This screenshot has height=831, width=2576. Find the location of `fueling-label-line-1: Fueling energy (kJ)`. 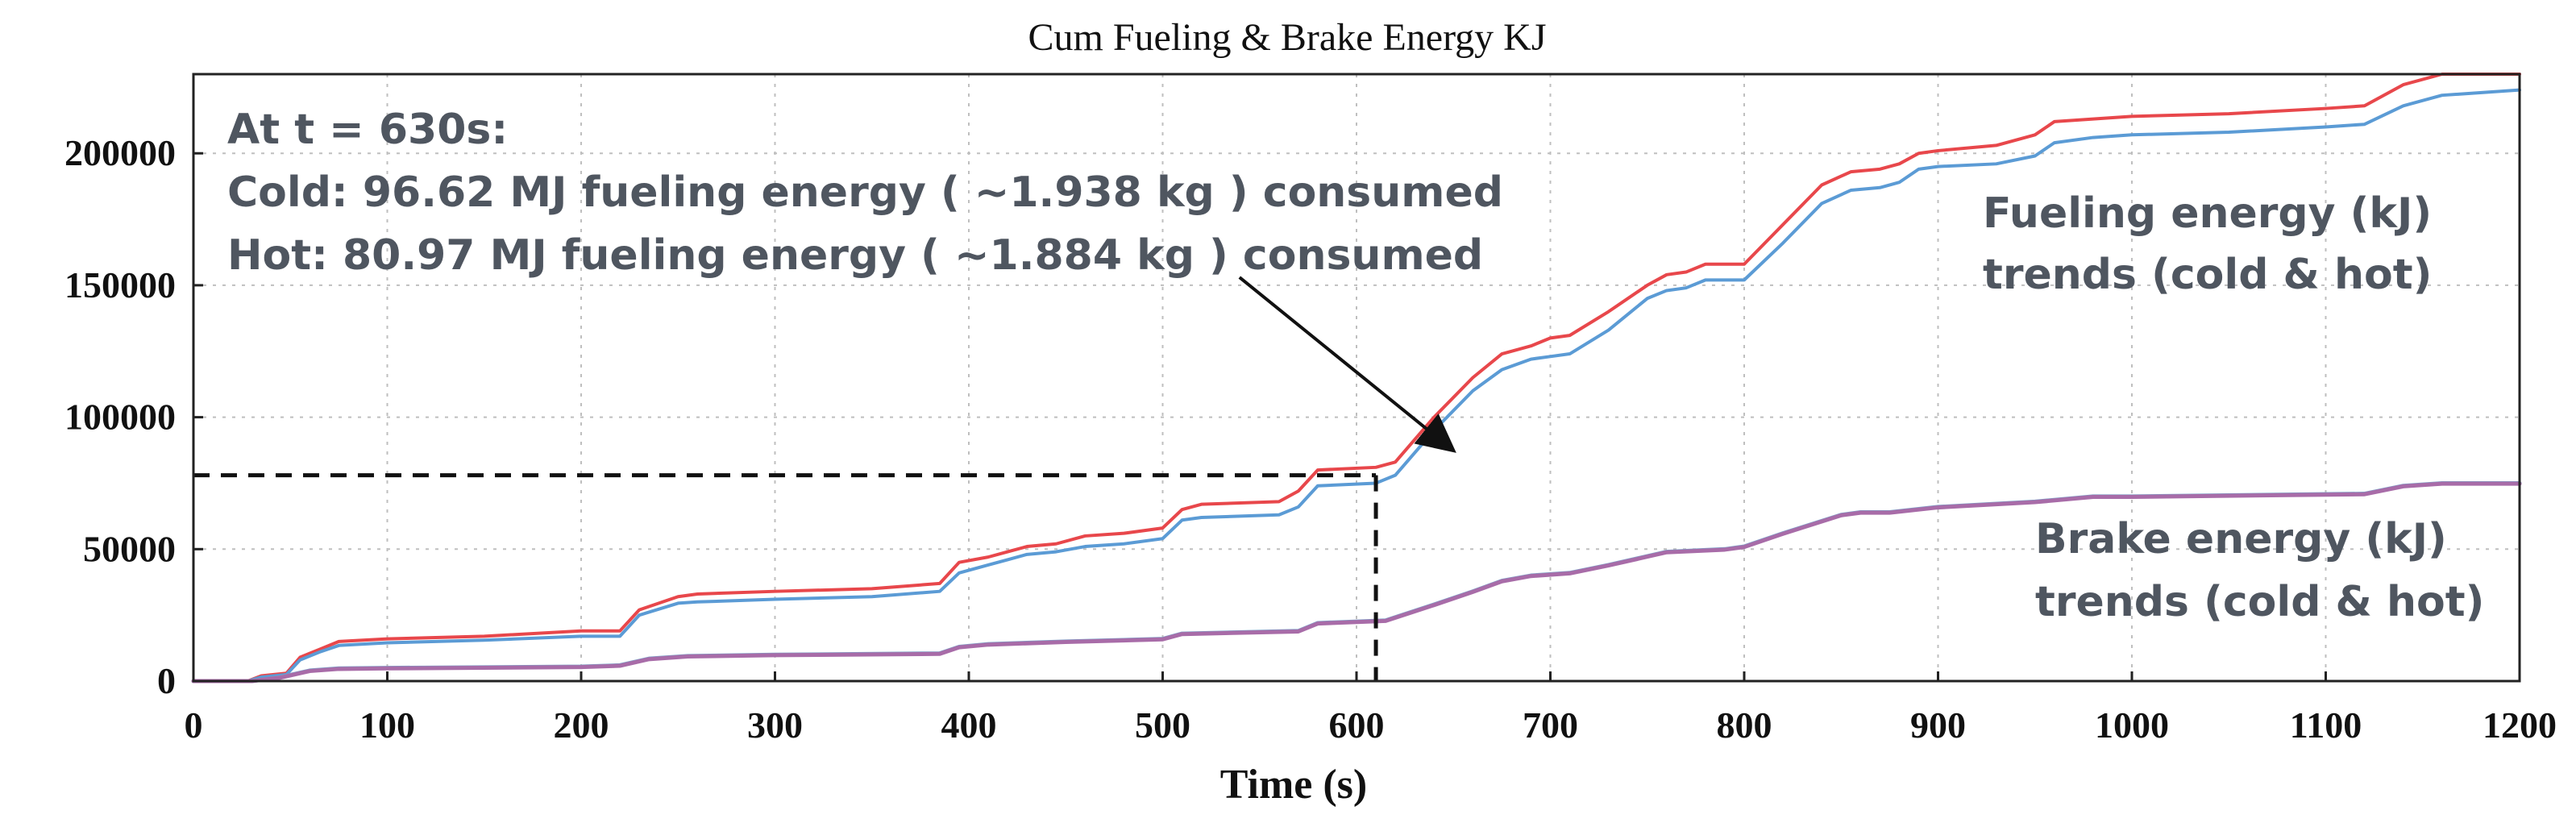

fueling-label-line-1: Fueling energy (kJ) is located at coordinates (2207, 214).